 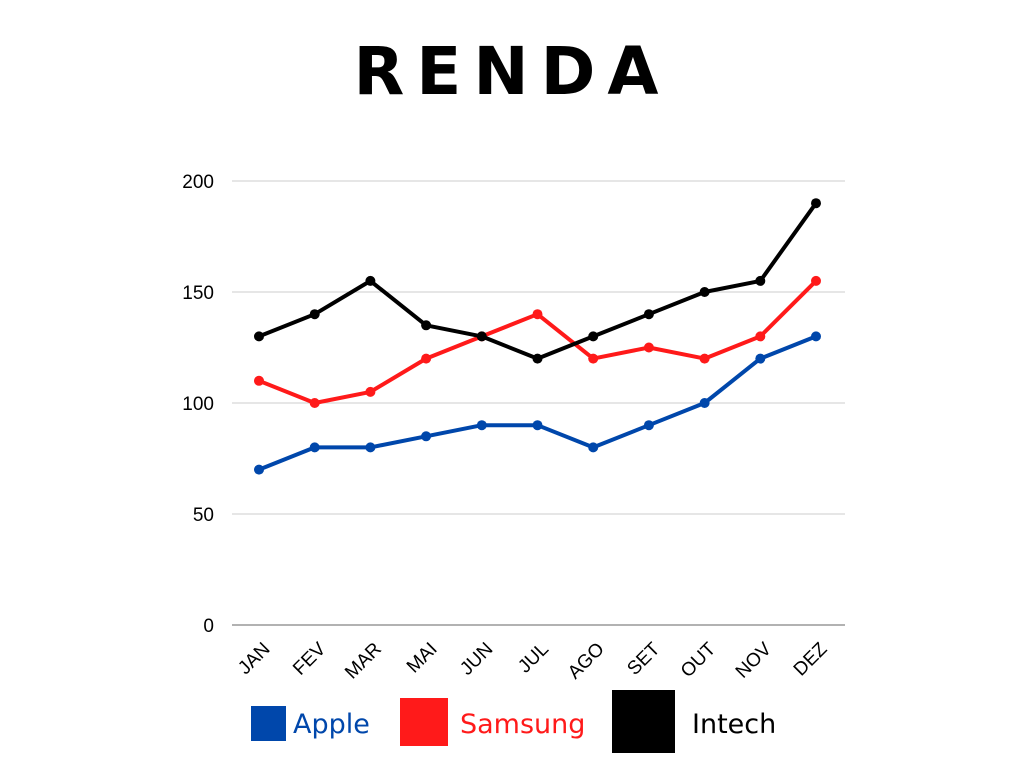 I want to click on chart-title: RENDA, so click(x=511, y=71).